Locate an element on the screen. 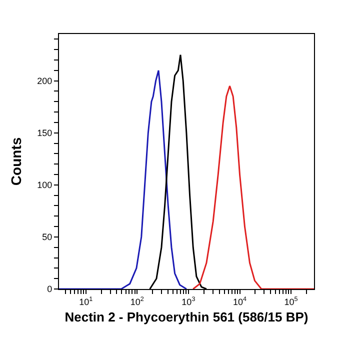 This screenshot has height=351, width=362. y-tick-label: 200 is located at coordinates (44, 81).